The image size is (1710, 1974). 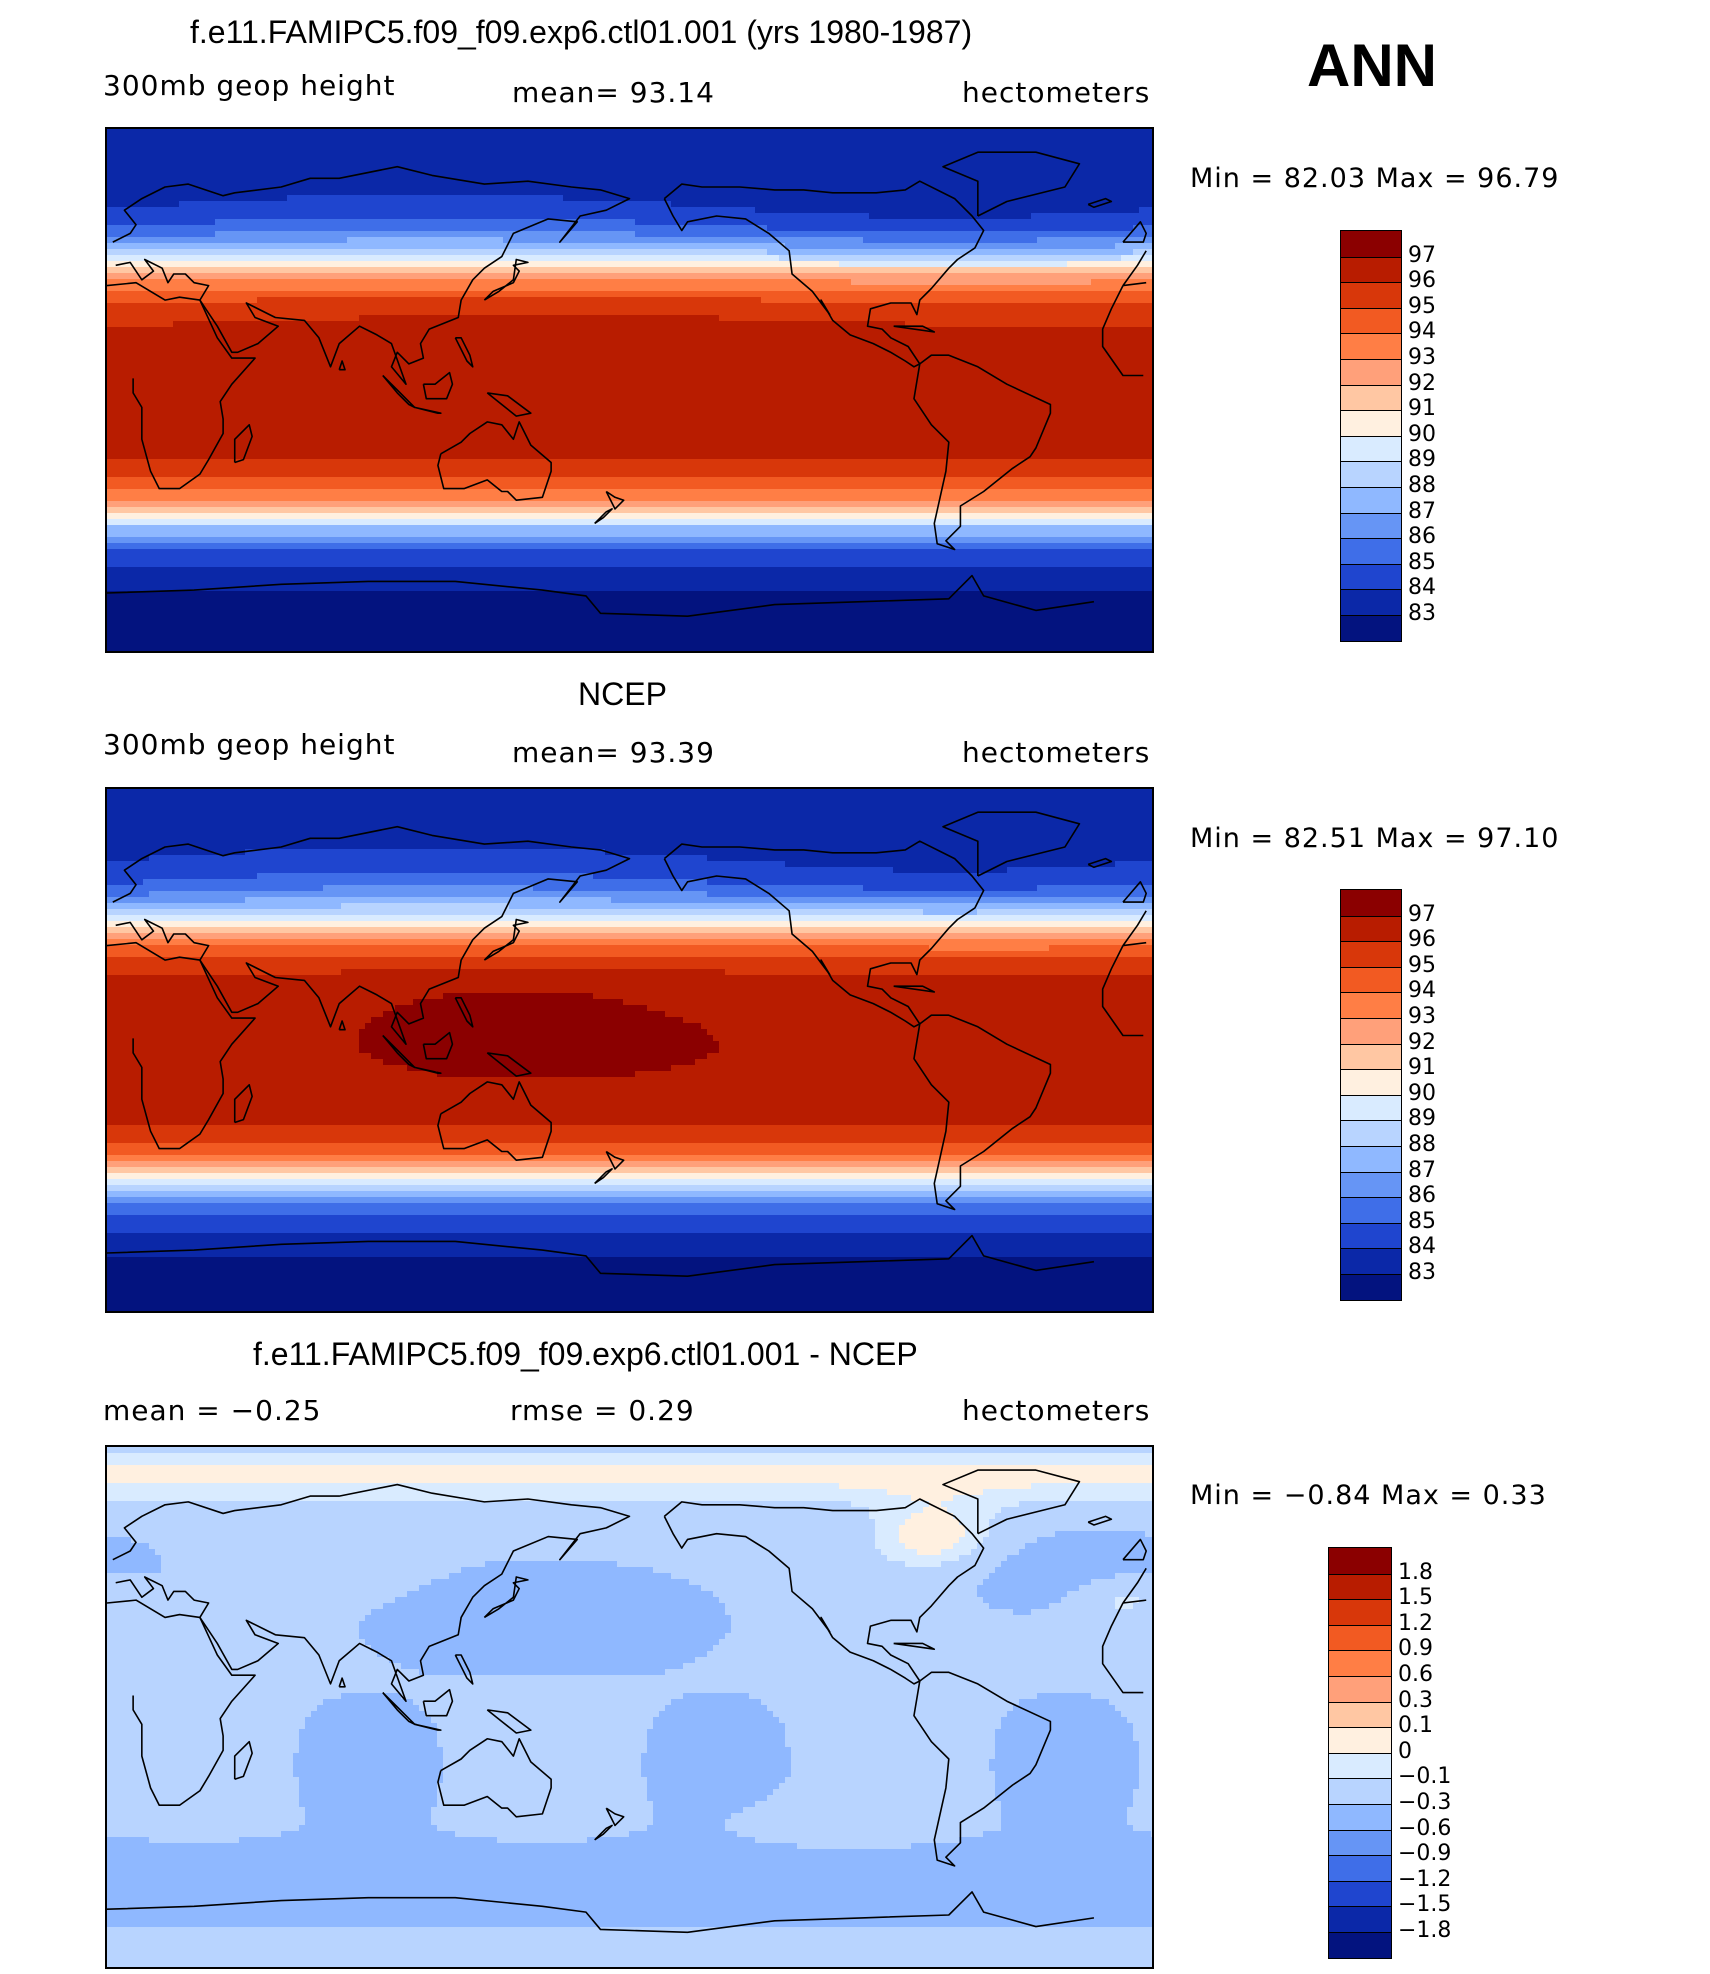 I want to click on panel-2-variable-label: 300mb geop height, so click(x=249, y=745).